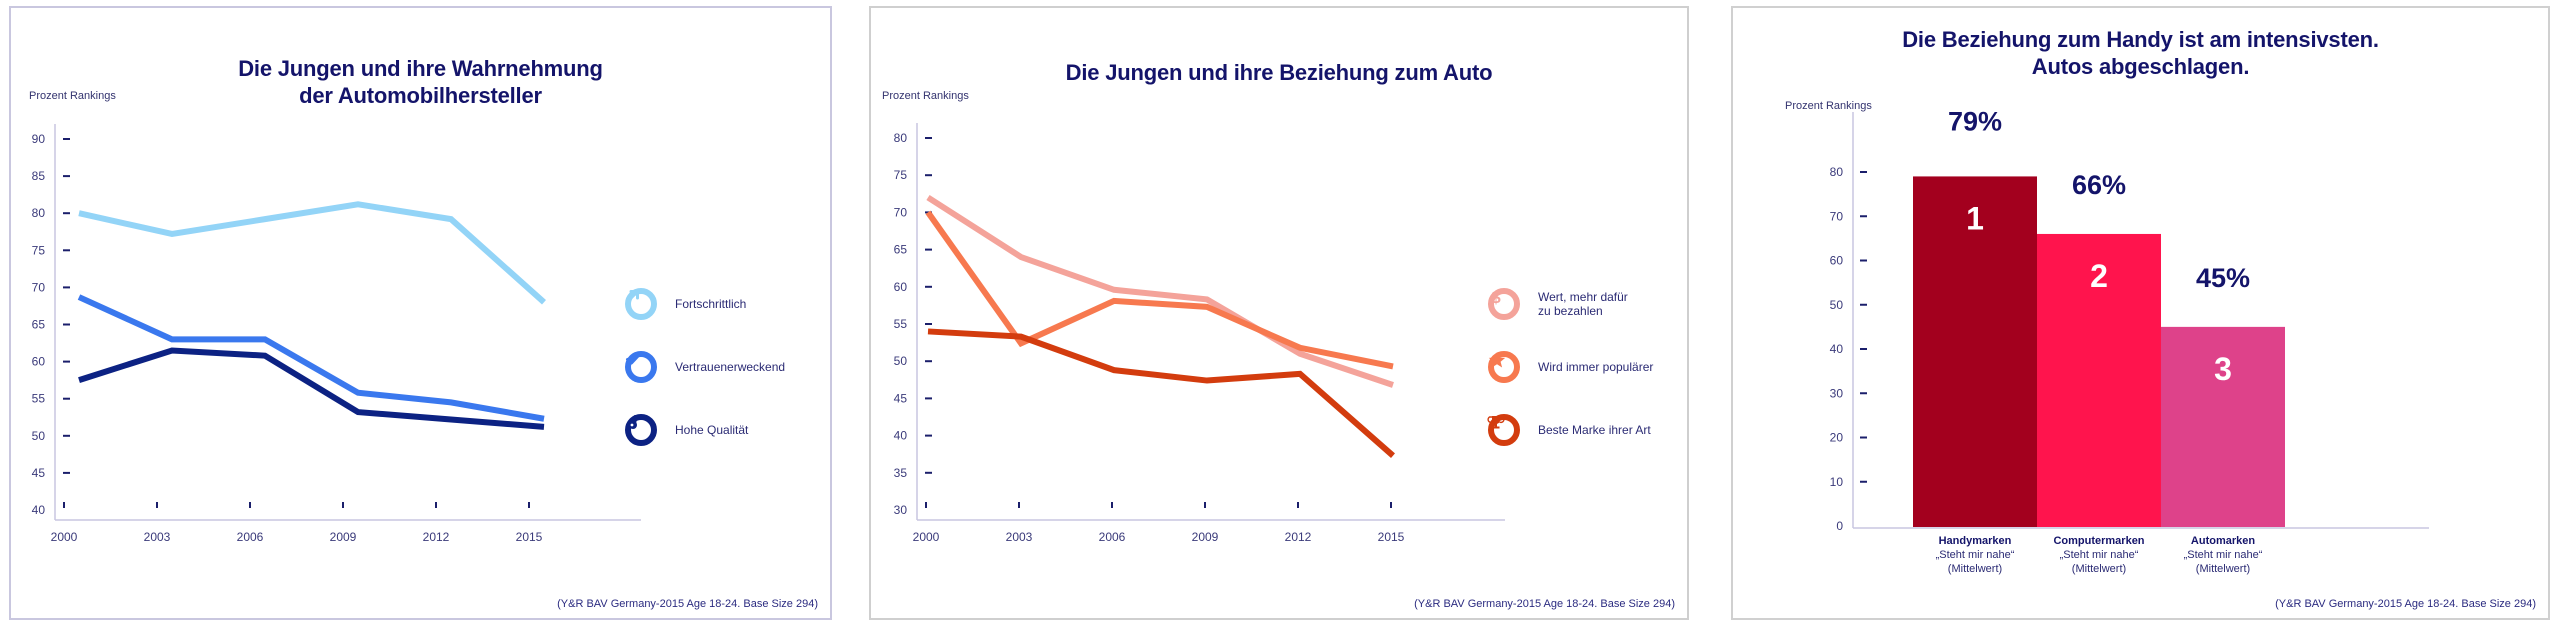  What do you see at coordinates (39, 250) in the screenshot?
I see `y-tick-label: 75` at bounding box center [39, 250].